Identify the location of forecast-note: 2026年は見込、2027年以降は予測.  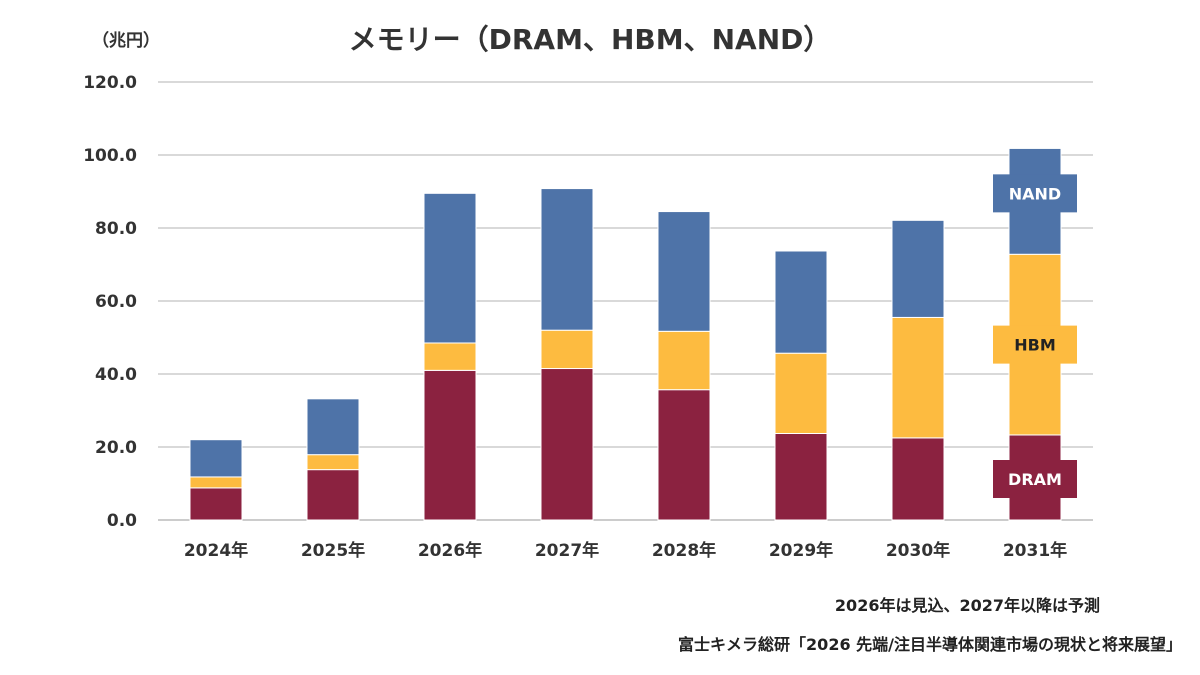
(967, 605).